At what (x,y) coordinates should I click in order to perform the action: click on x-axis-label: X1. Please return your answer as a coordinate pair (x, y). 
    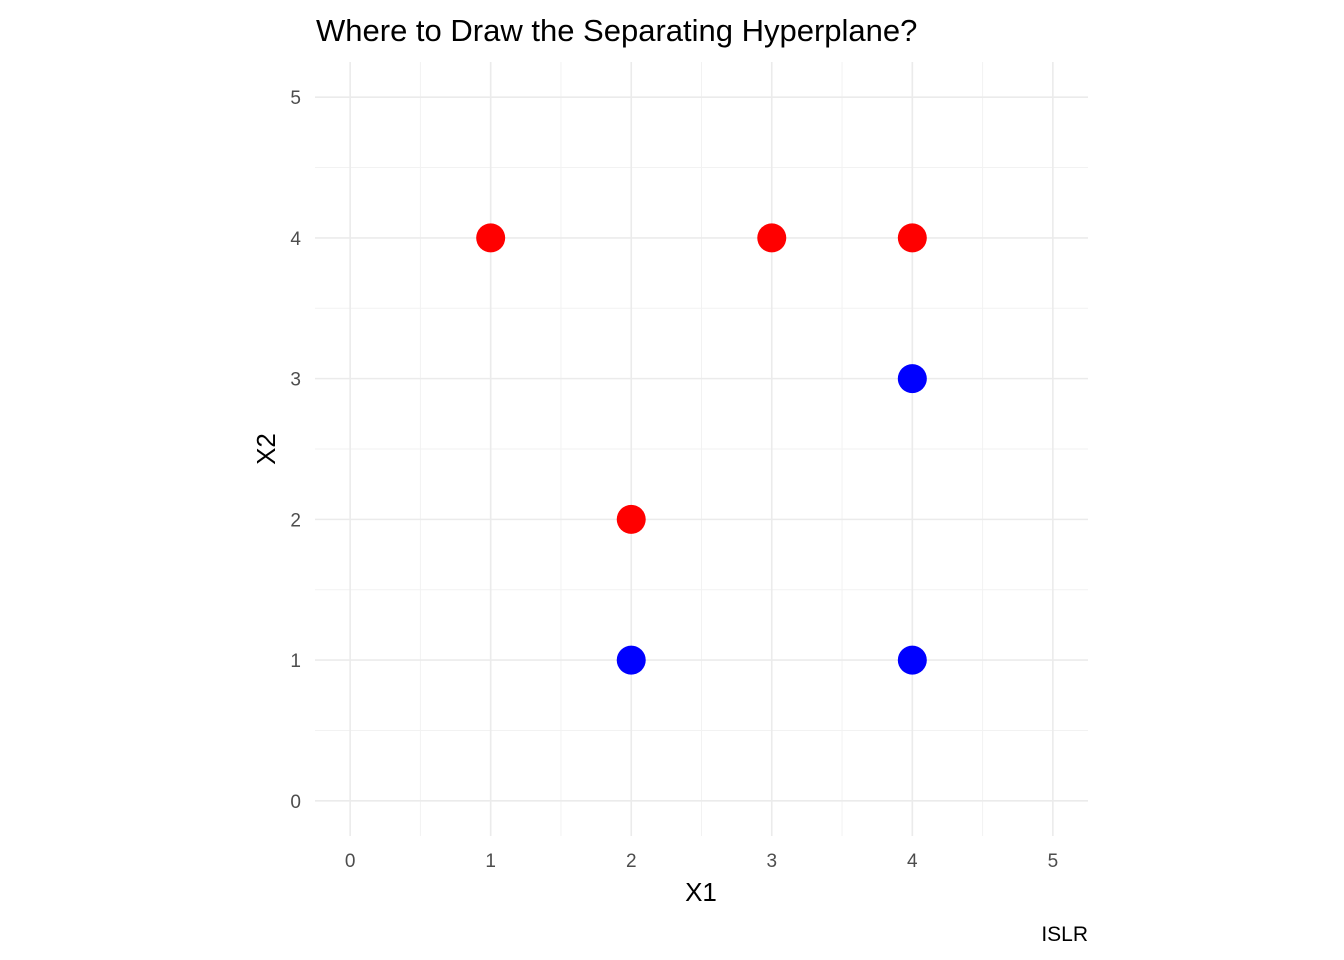
    Looking at the image, I should click on (701, 892).